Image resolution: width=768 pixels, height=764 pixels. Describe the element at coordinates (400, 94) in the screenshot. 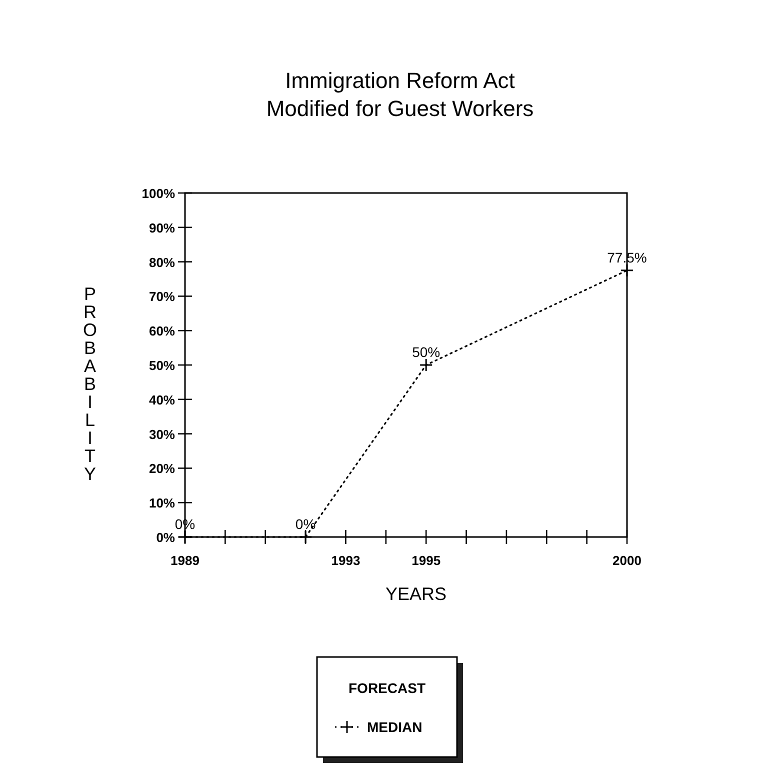

I see `chart-title: Immigration Reform Act Modified for Guest Workers` at that location.